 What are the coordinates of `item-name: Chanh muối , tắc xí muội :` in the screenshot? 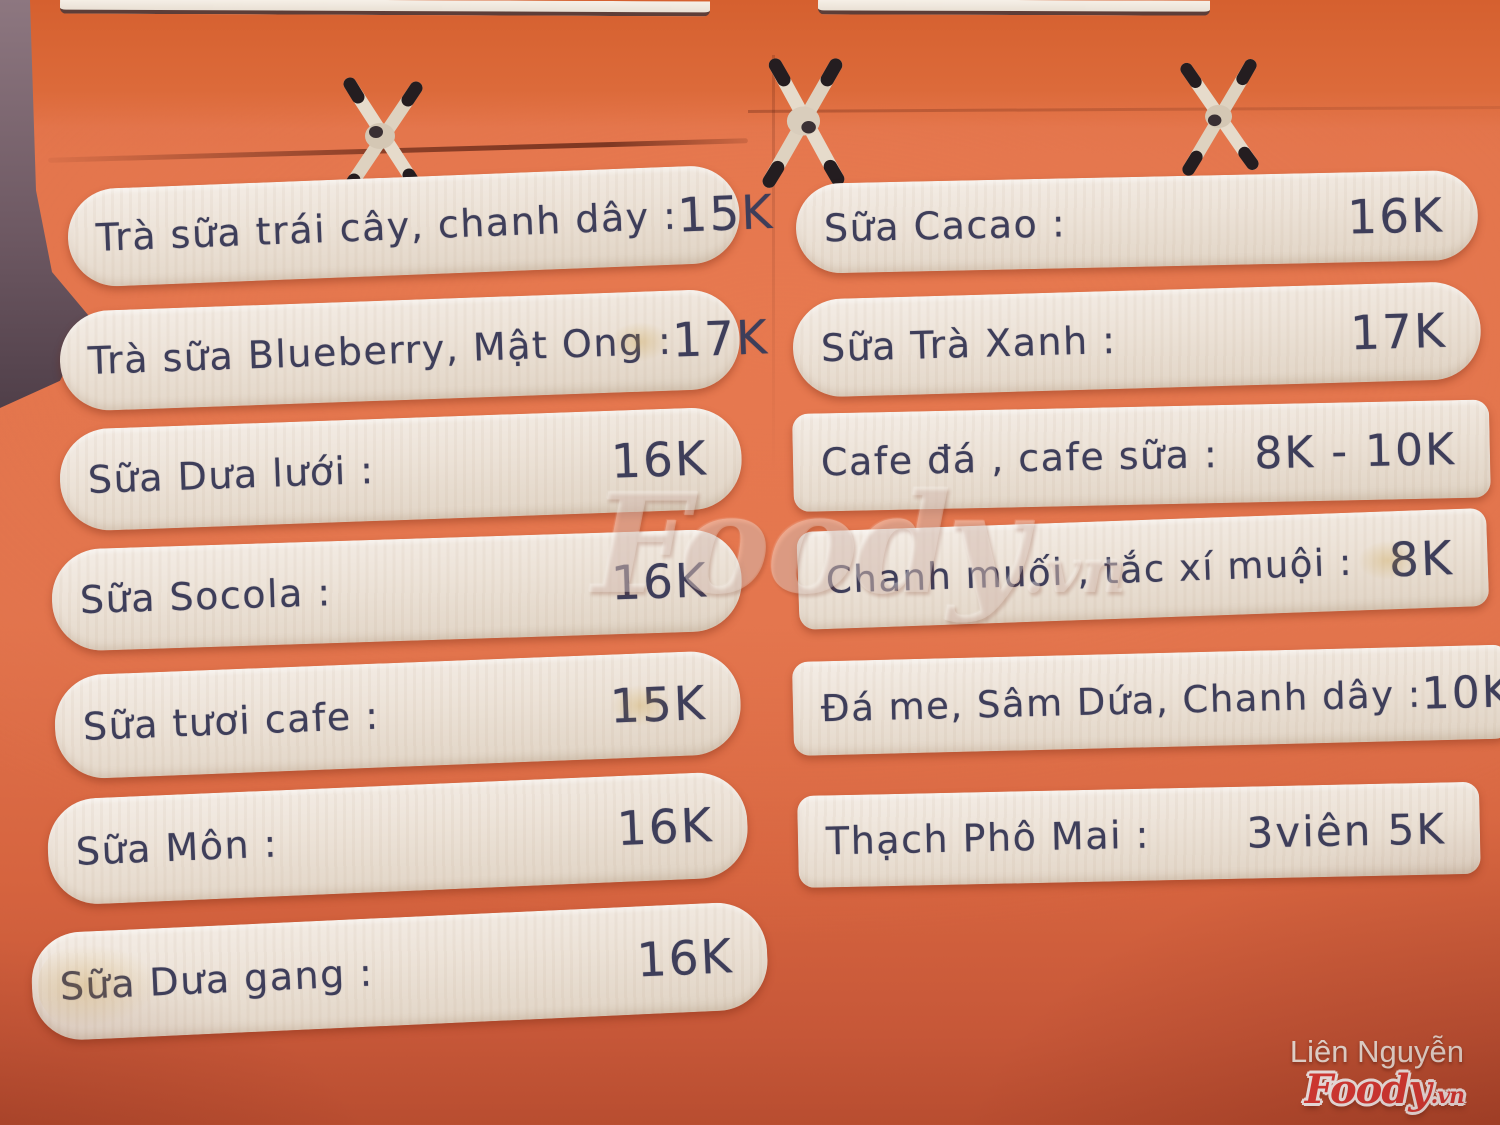 It's located at (1089, 571).